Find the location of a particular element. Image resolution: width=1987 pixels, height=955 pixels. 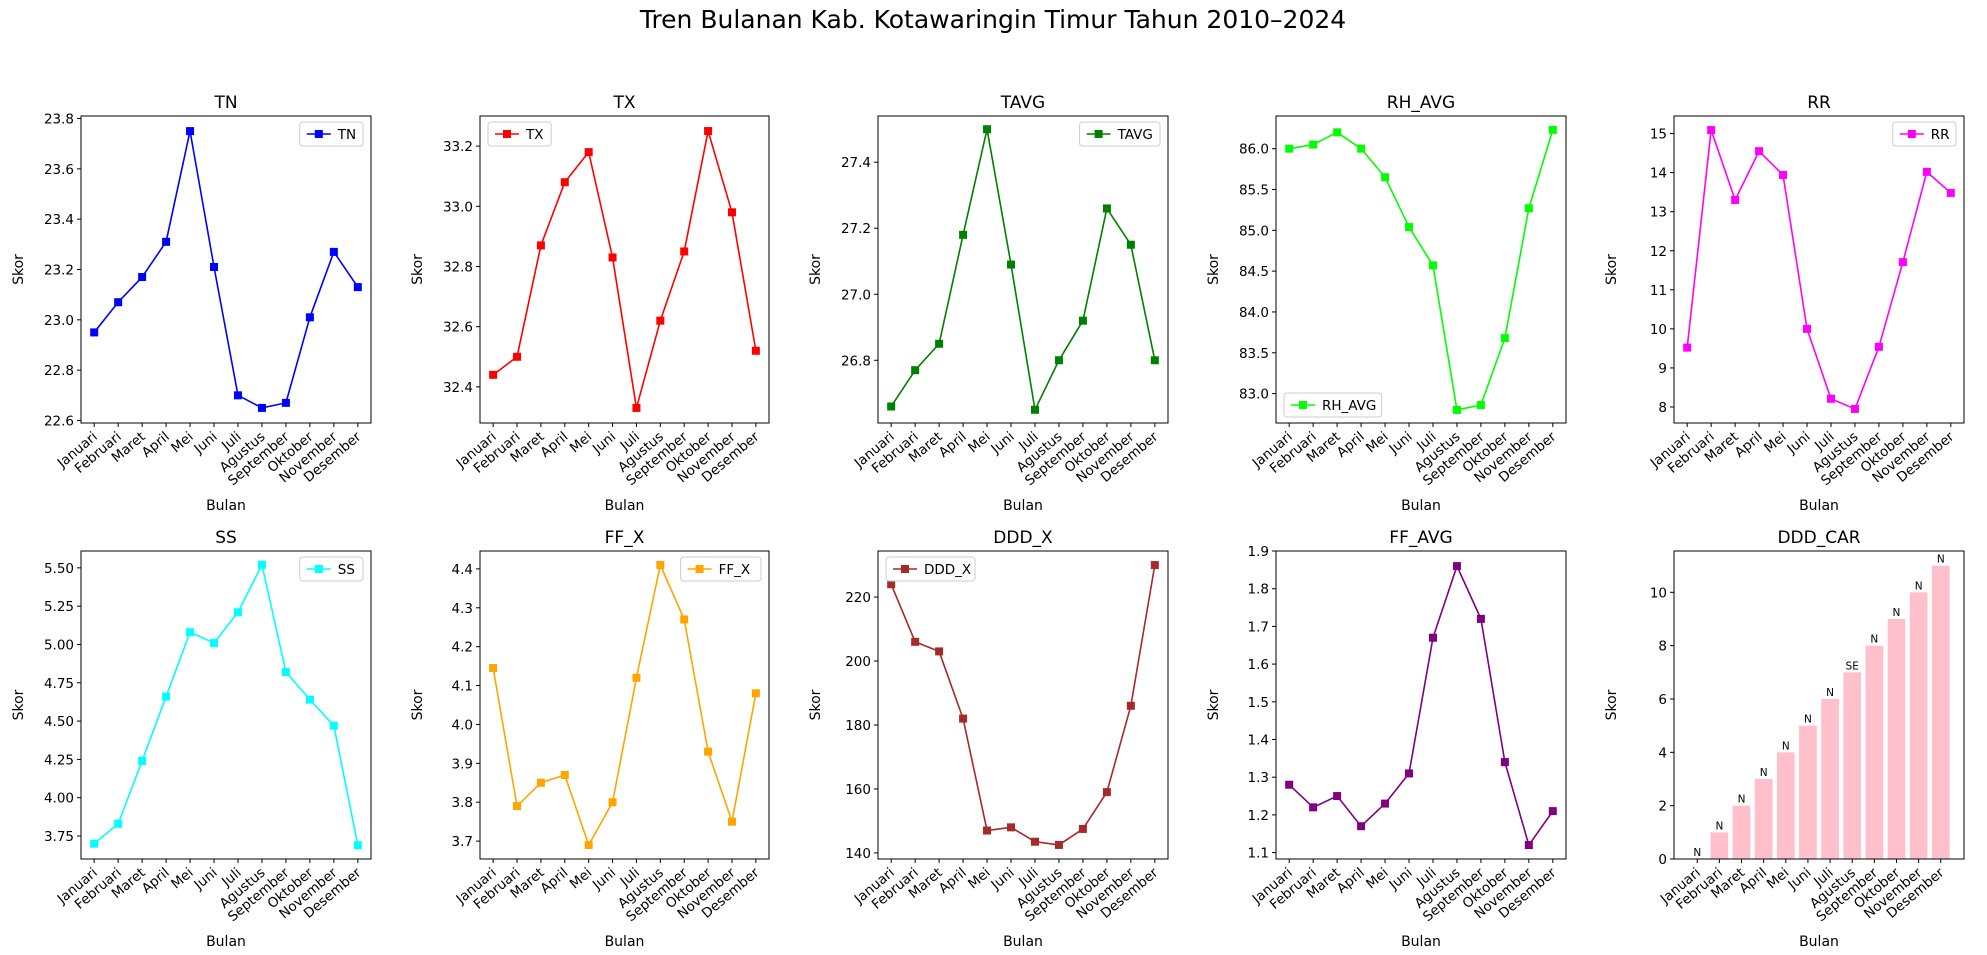

y-tick-label: 23.8 is located at coordinates (59, 120).